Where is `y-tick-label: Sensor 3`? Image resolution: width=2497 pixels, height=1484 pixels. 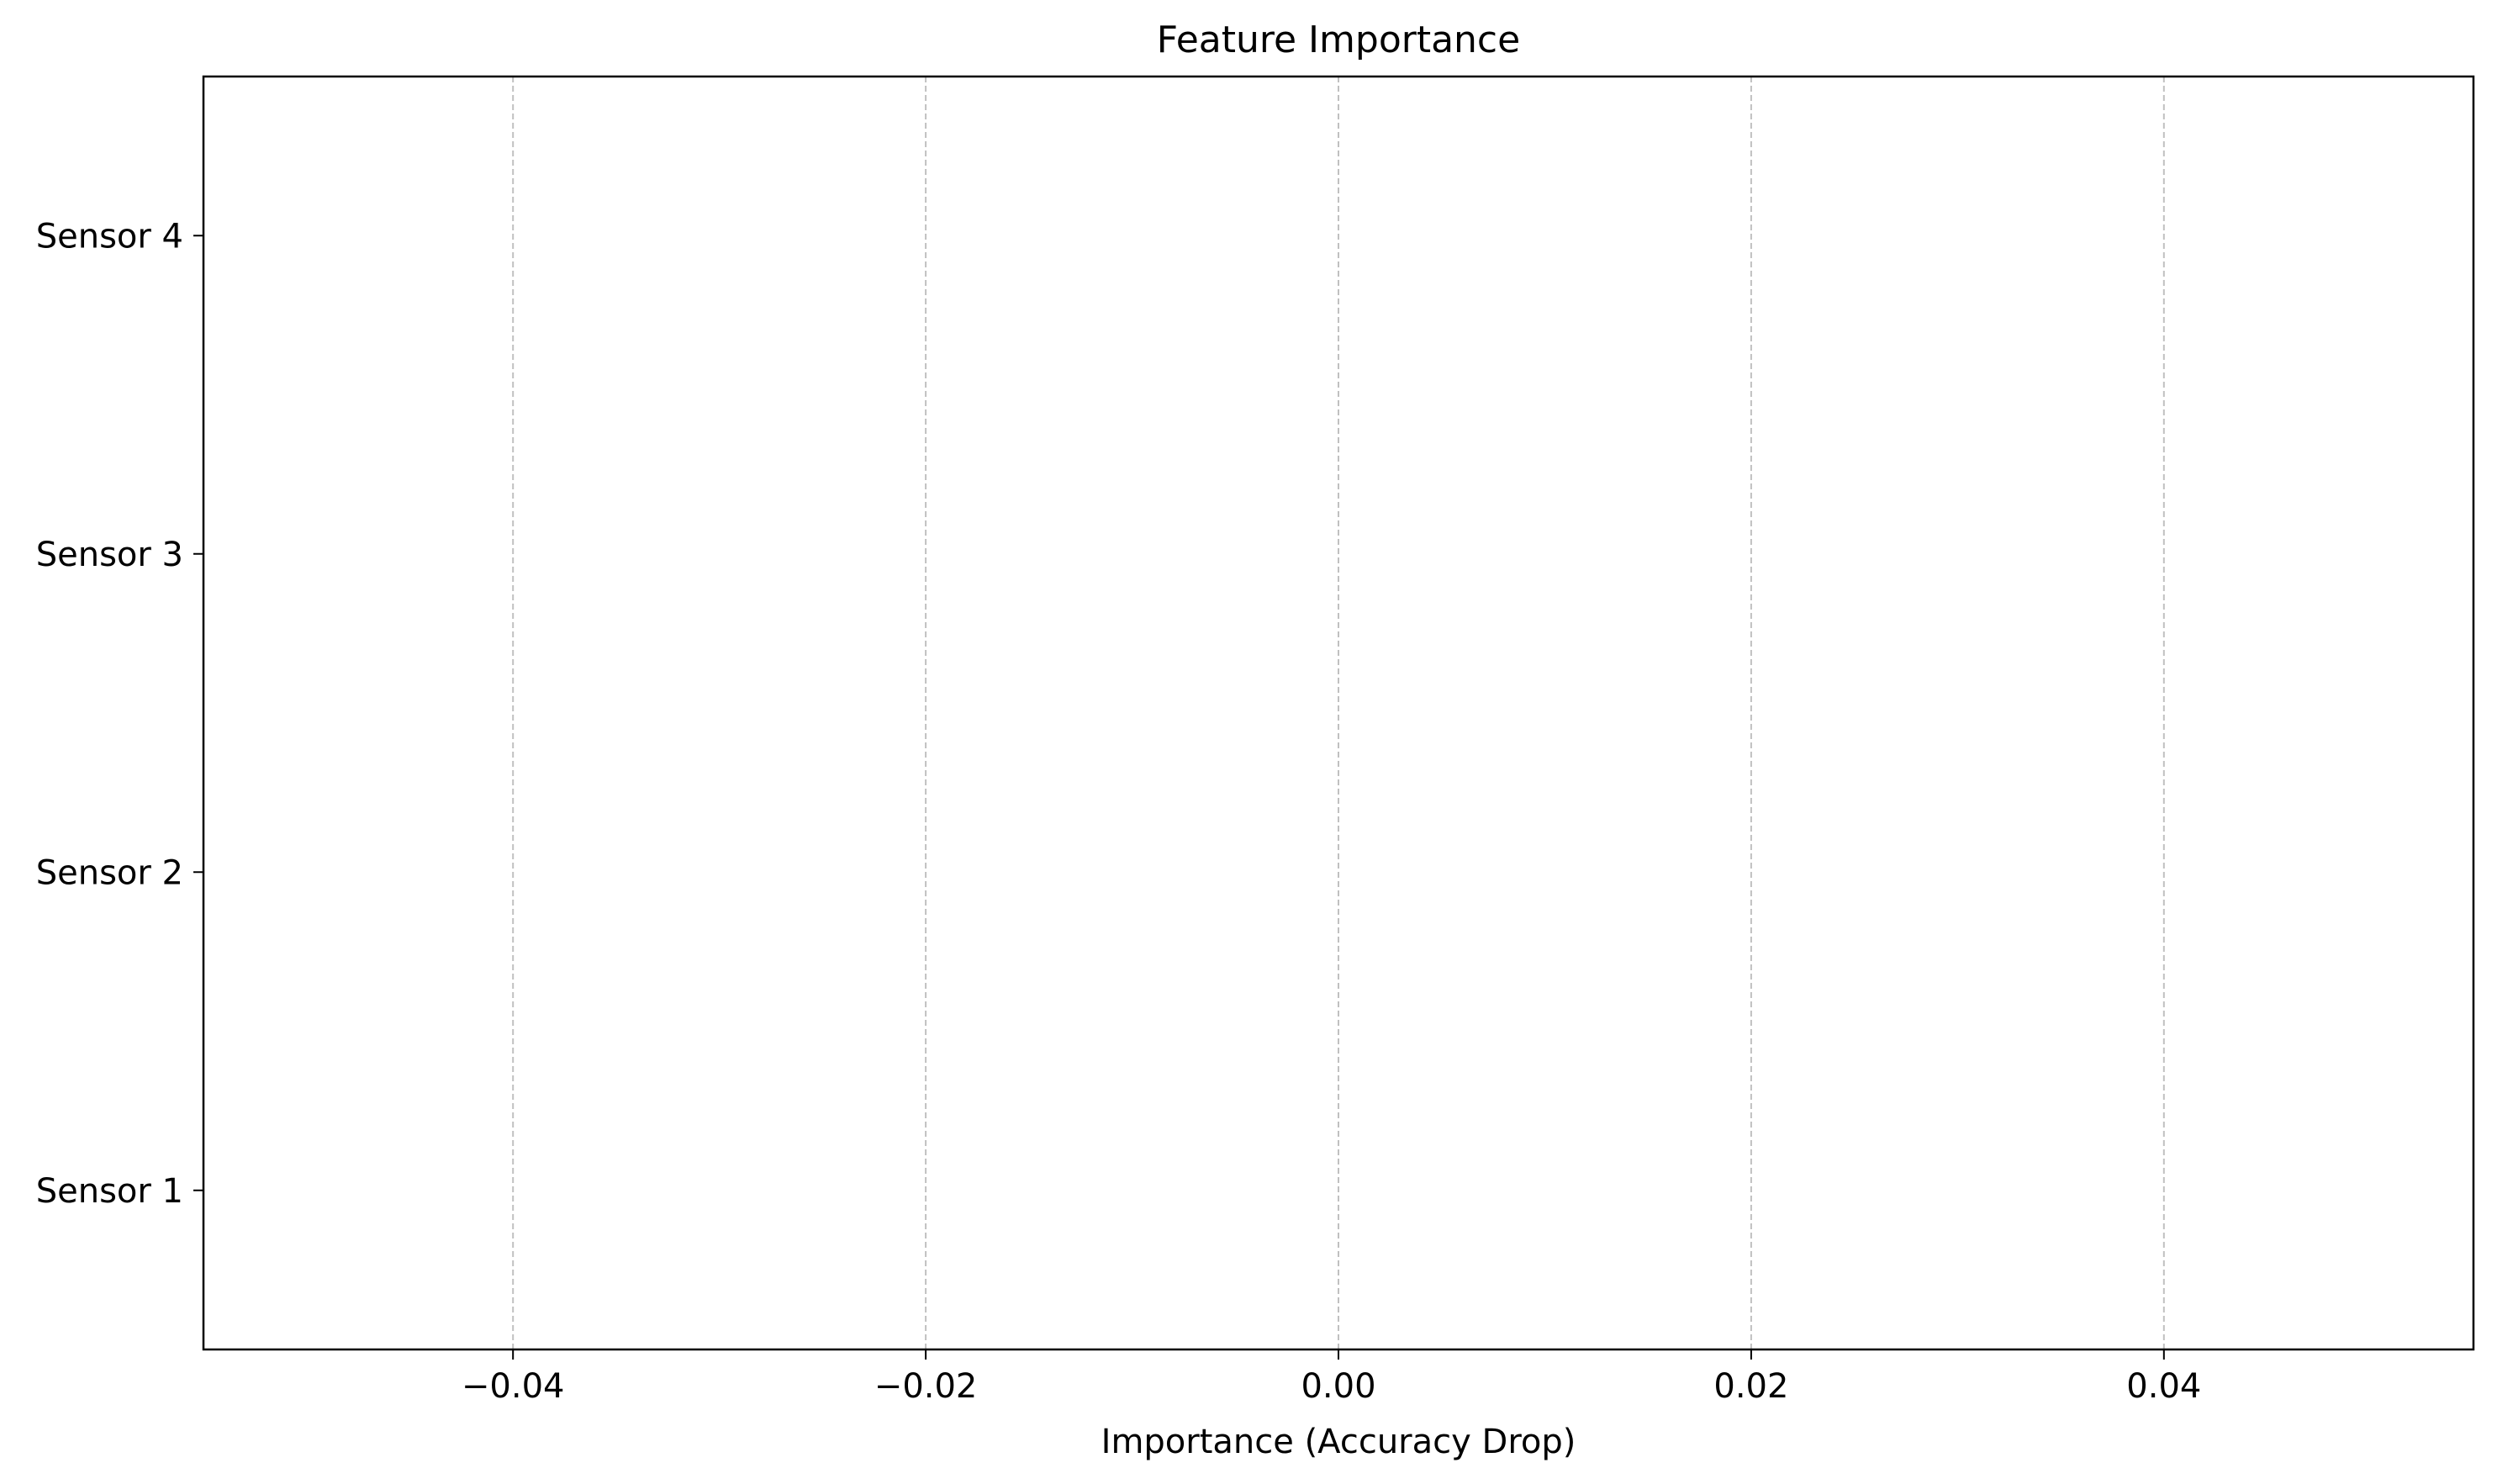
y-tick-label: Sensor 3 is located at coordinates (110, 555).